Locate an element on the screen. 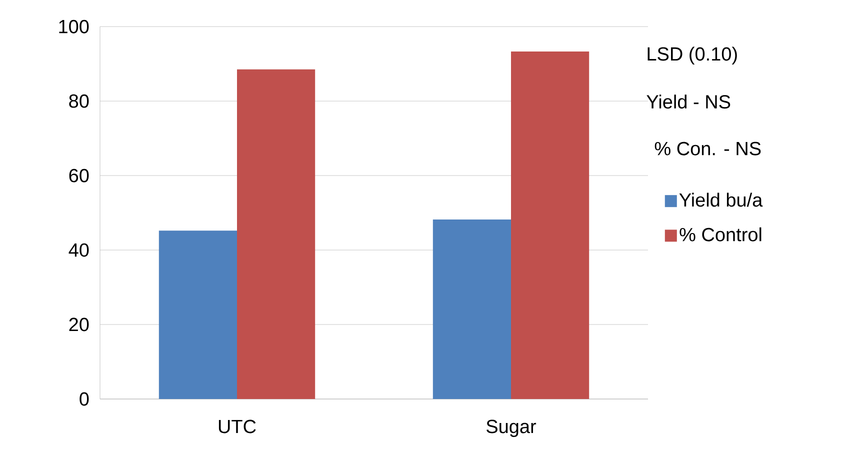  y-tick-label: 0 is located at coordinates (84, 399).